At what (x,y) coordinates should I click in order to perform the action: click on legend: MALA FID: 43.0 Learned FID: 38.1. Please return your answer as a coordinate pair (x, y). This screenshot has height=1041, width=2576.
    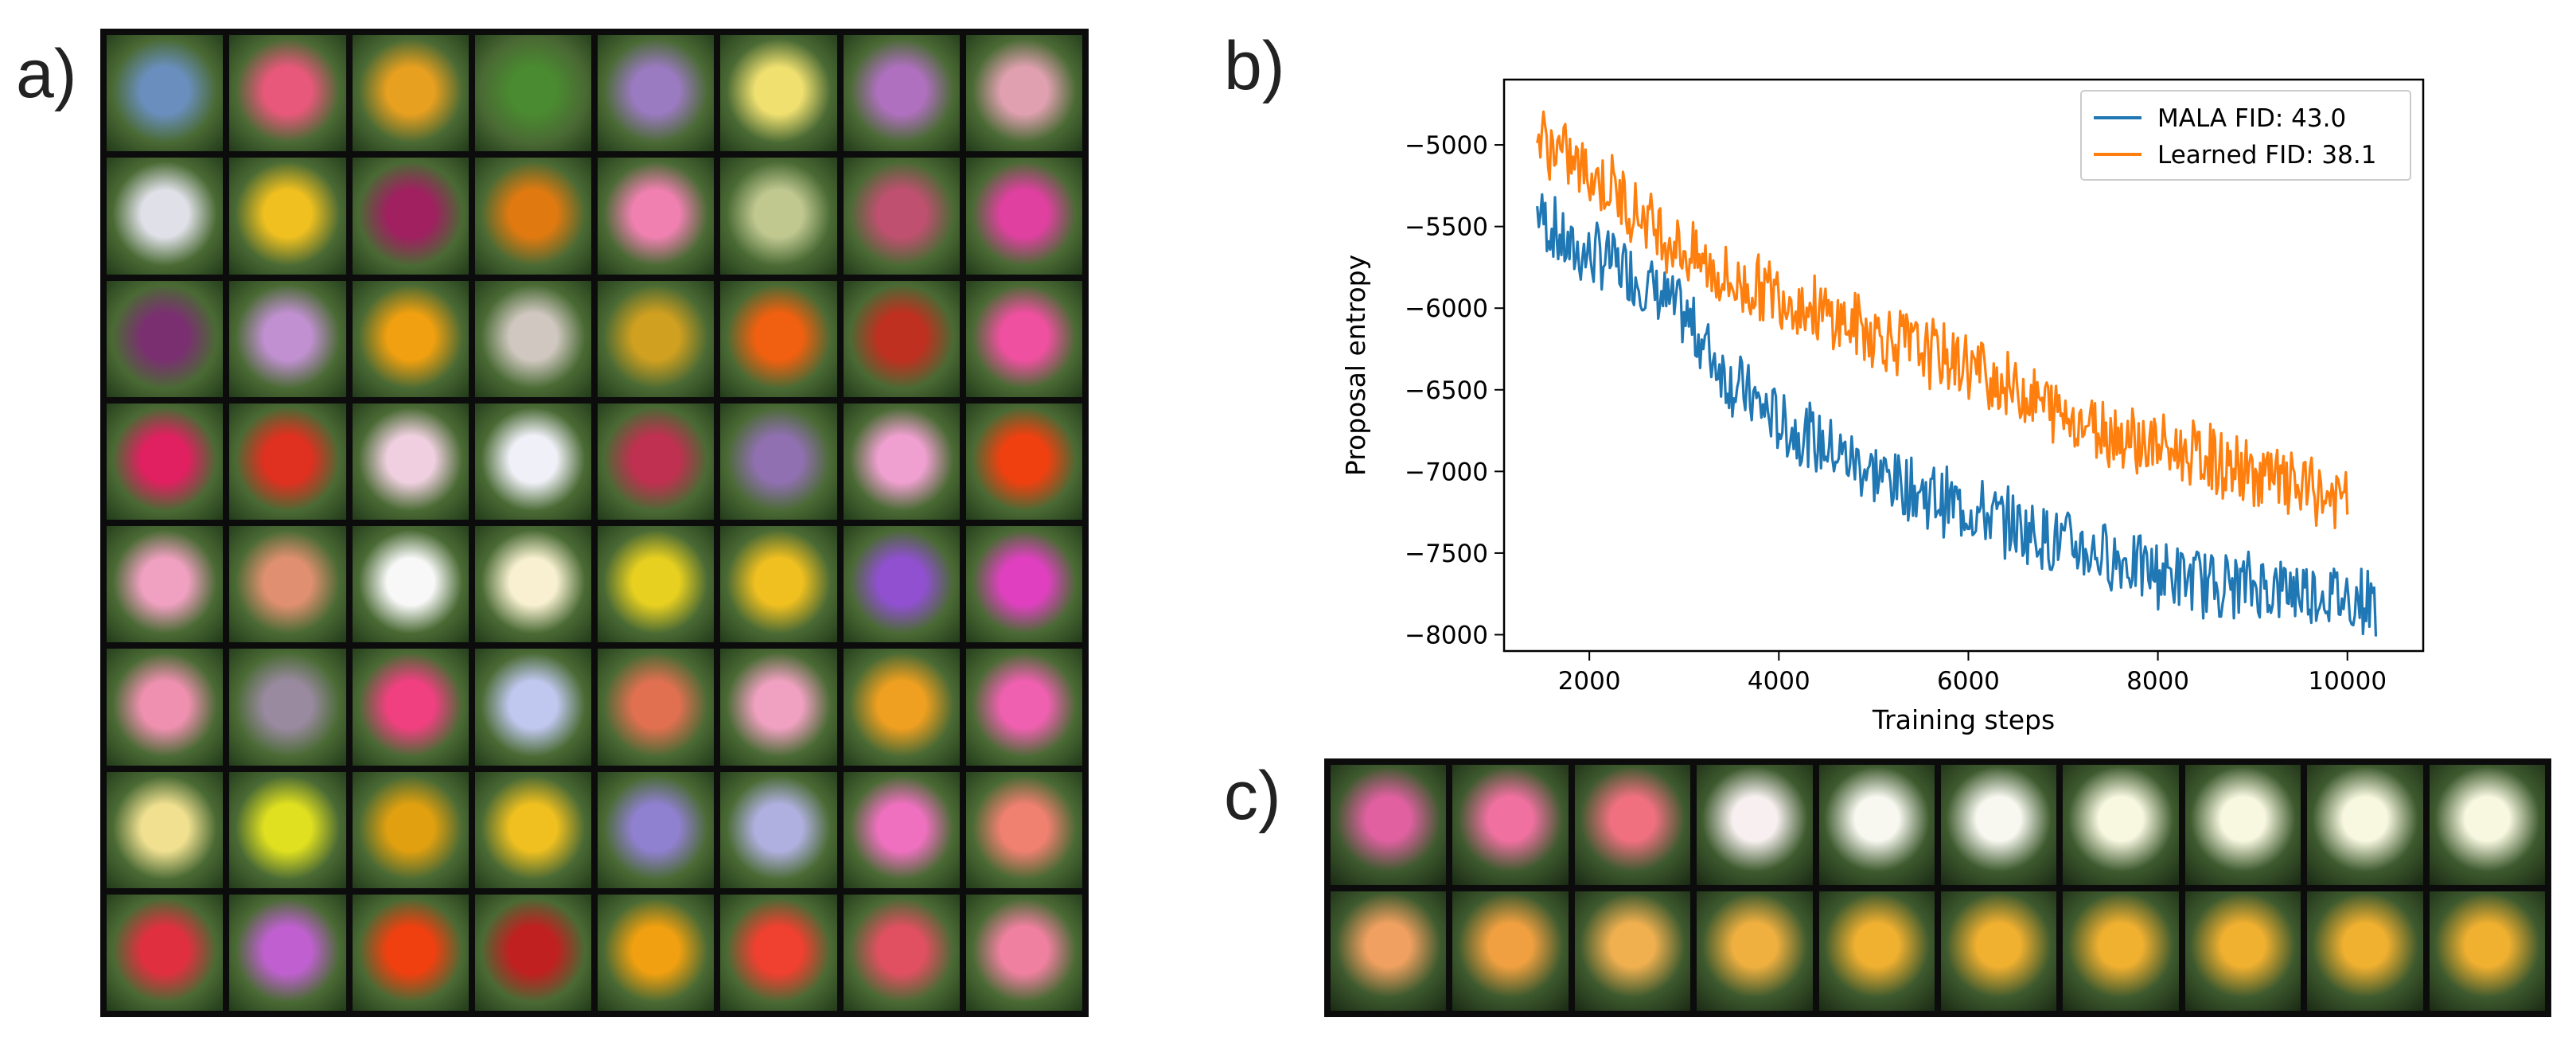
    Looking at the image, I should click on (2245, 135).